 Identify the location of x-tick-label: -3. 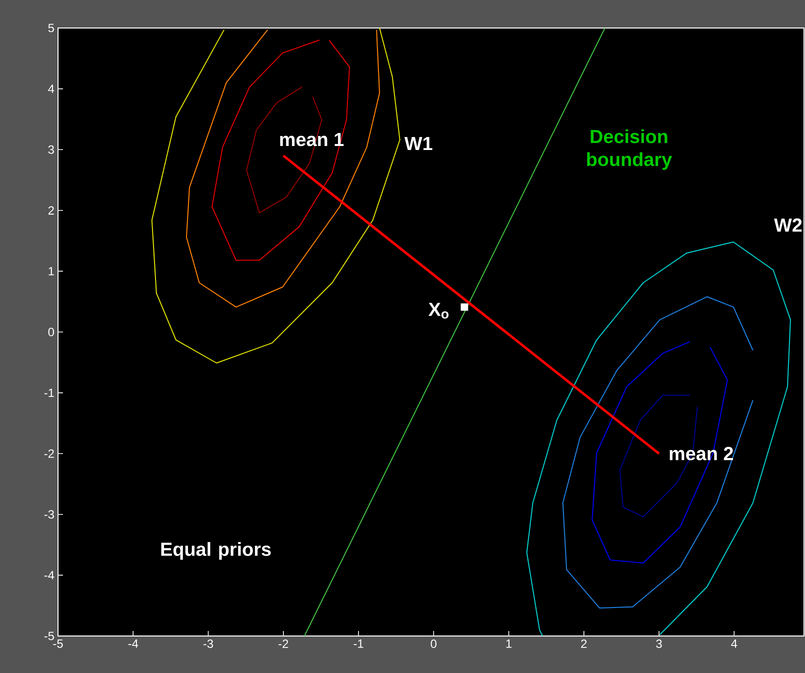
(208, 644).